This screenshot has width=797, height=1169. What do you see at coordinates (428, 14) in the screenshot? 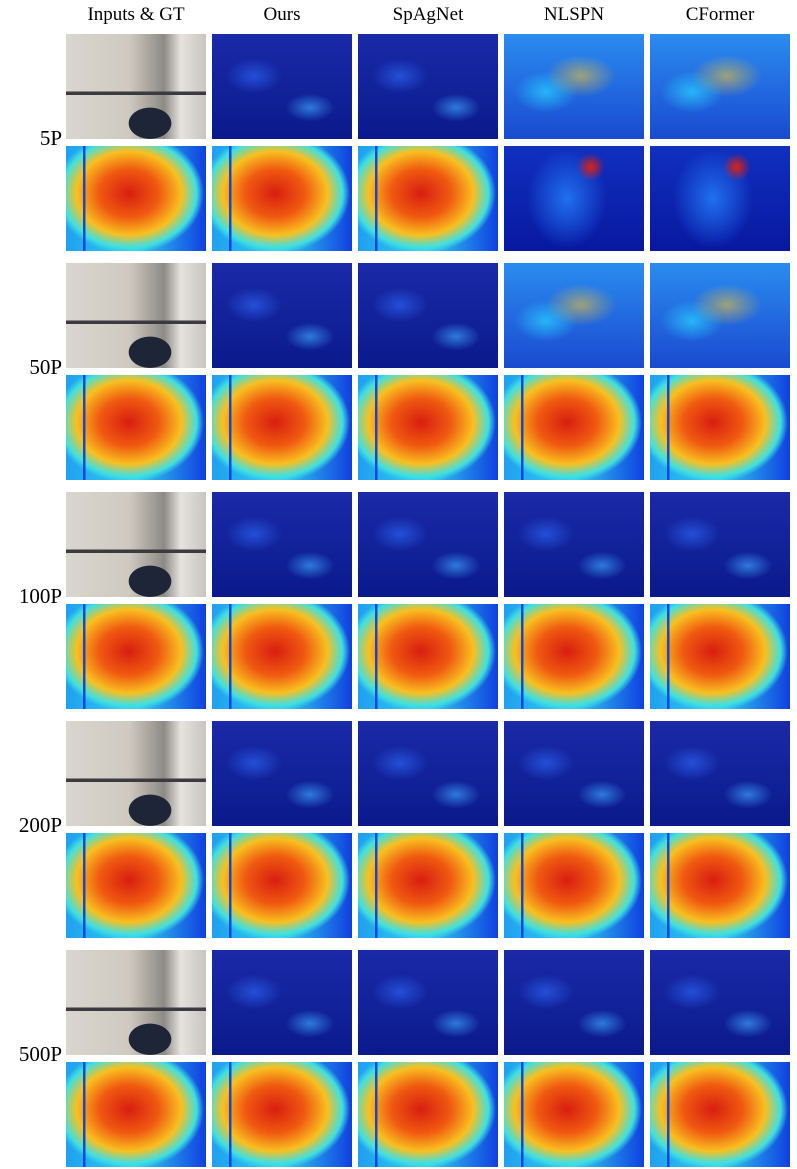
I see `column-header: SpAgNet` at bounding box center [428, 14].